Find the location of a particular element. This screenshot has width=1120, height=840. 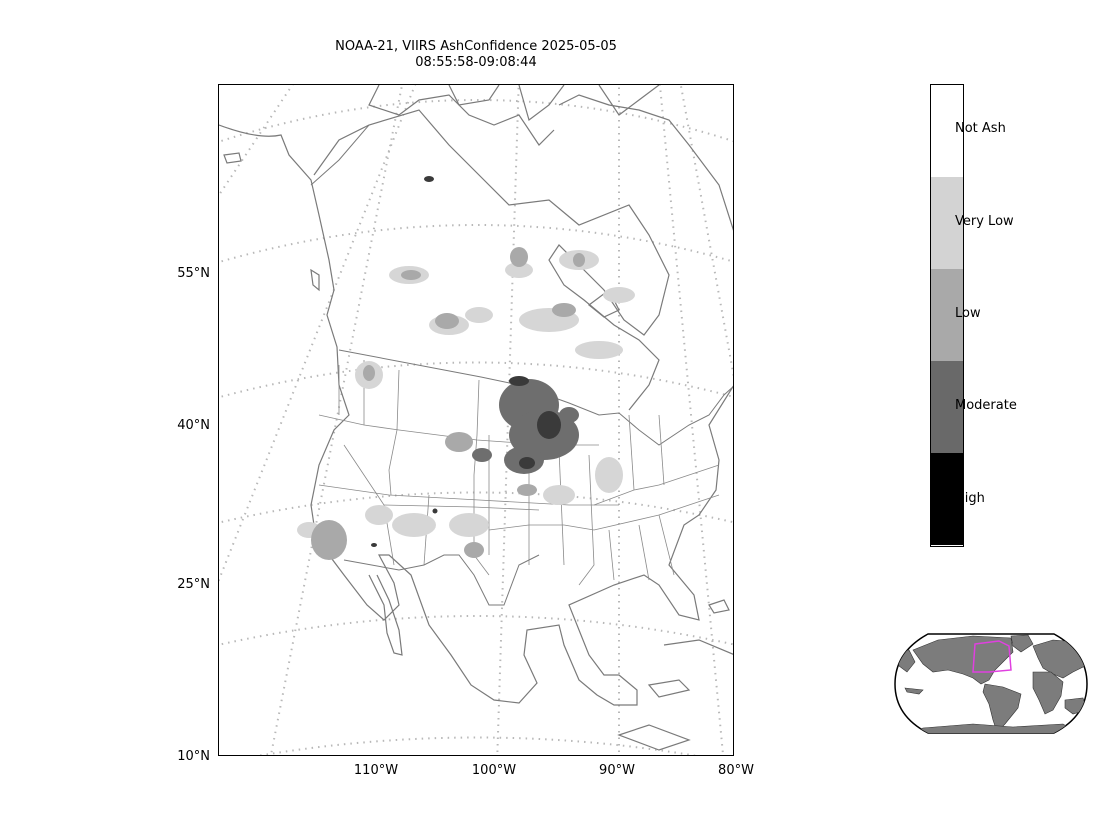

lon-label-100w: 100°W is located at coordinates (494, 770).